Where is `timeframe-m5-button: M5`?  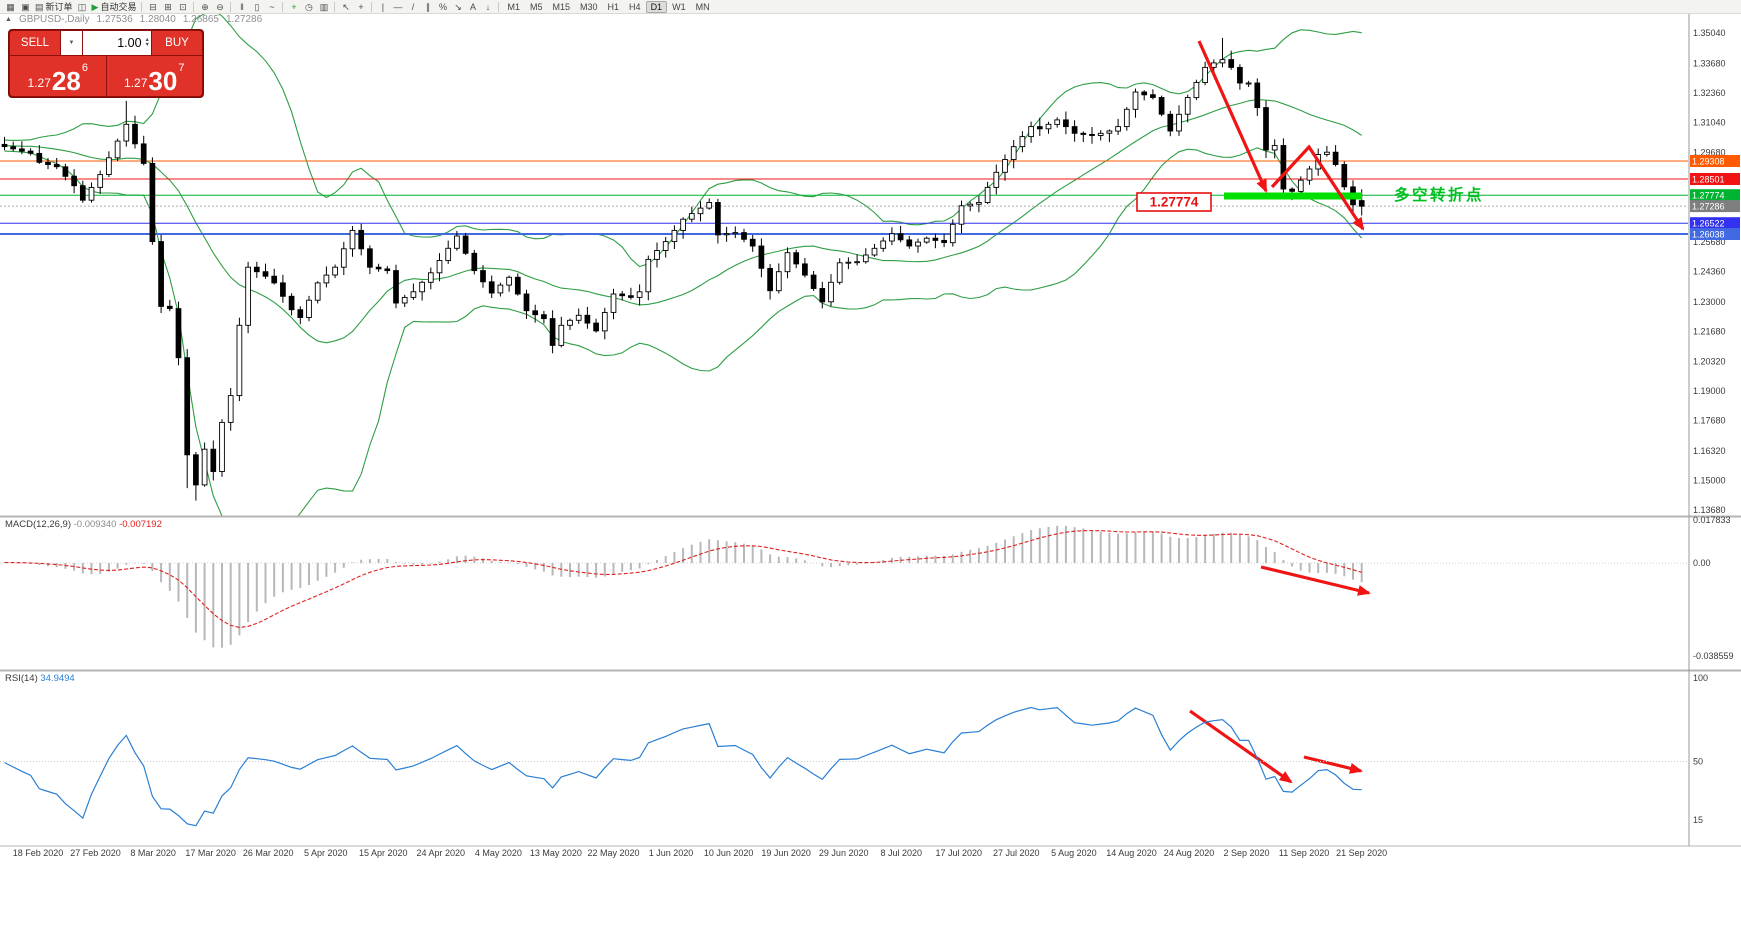
timeframe-m5-button: M5 is located at coordinates (536, 6).